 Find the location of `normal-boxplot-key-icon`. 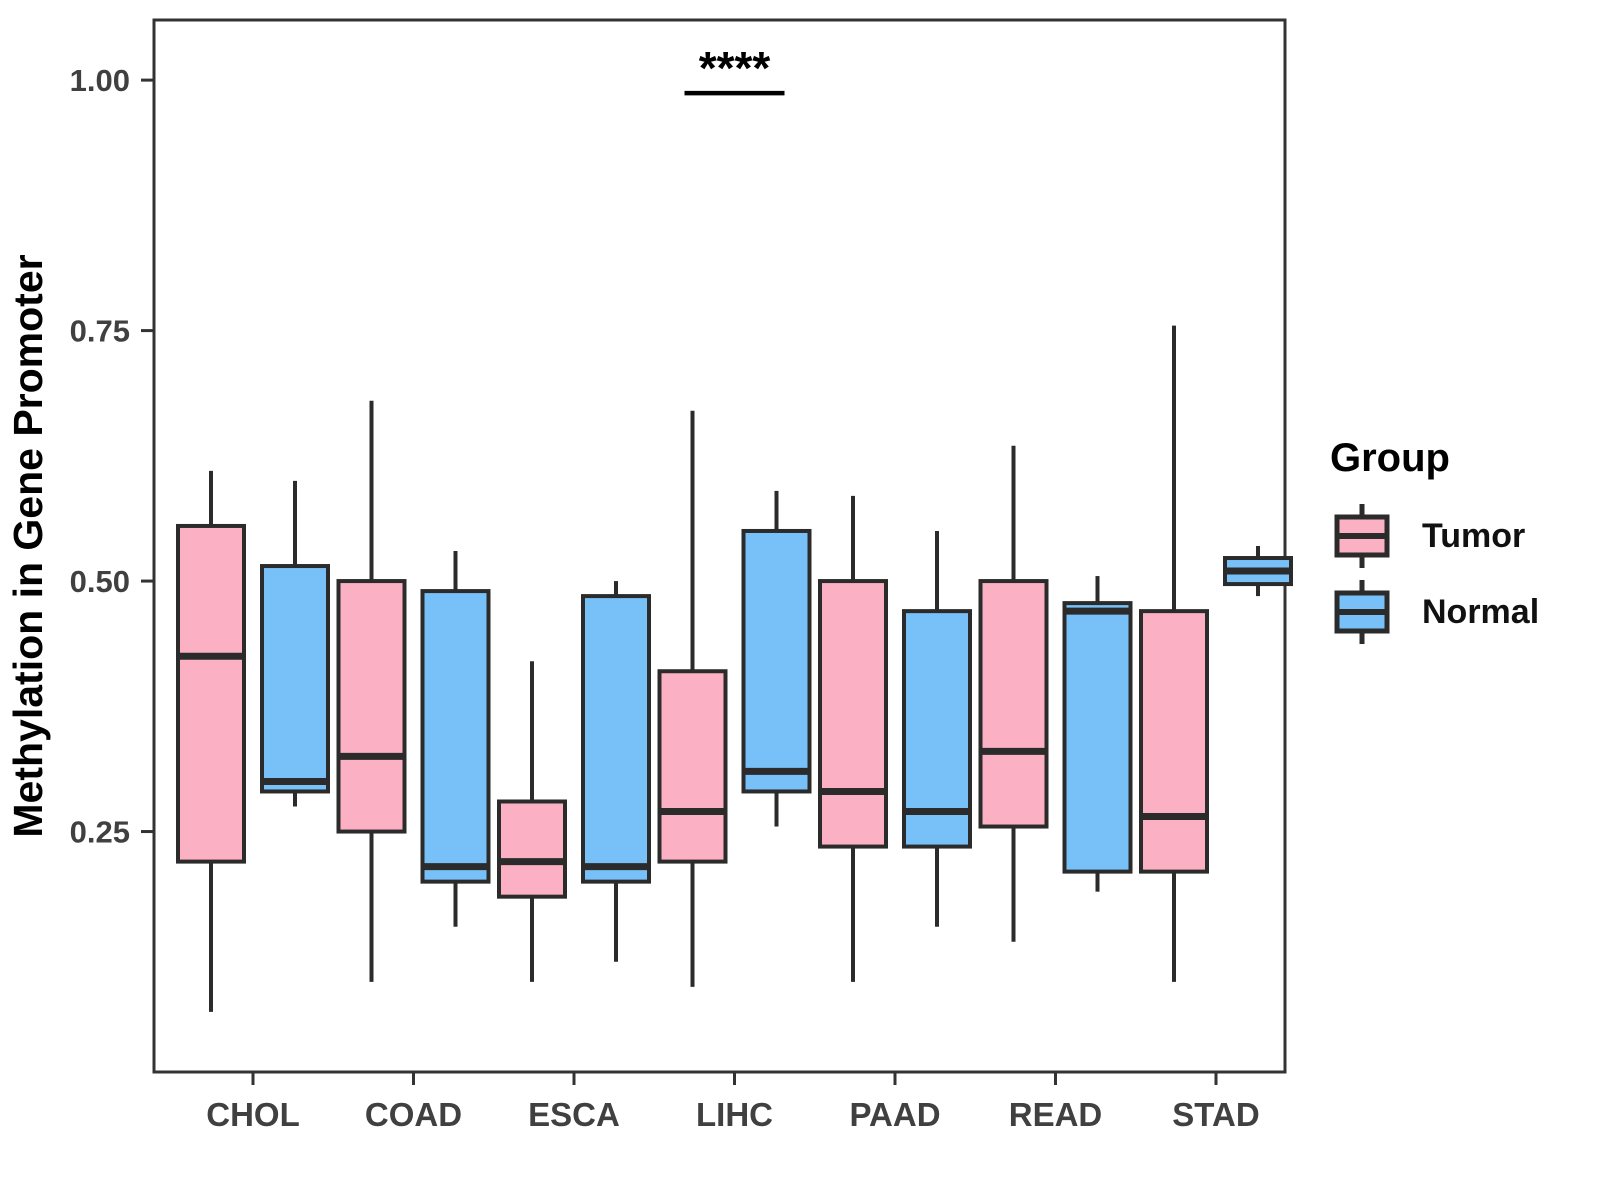

normal-boxplot-key-icon is located at coordinates (1362, 612).